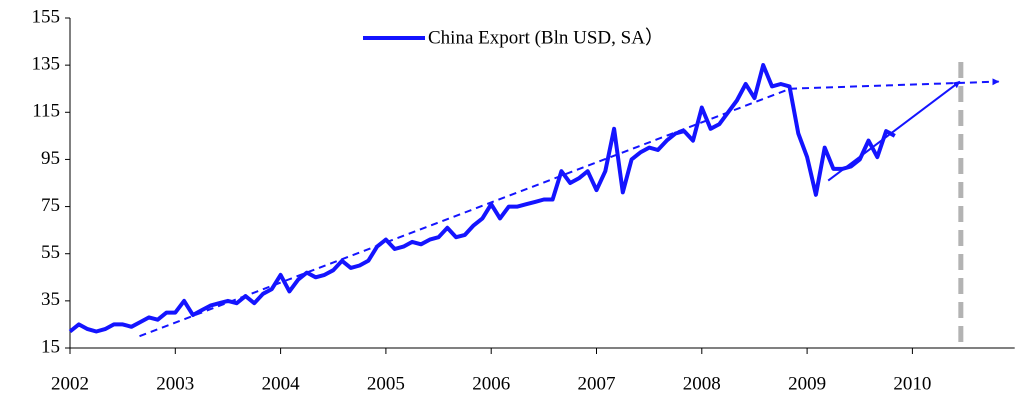  Describe the element at coordinates (70, 383) in the screenshot. I see `x-tick-label: 2002` at that location.